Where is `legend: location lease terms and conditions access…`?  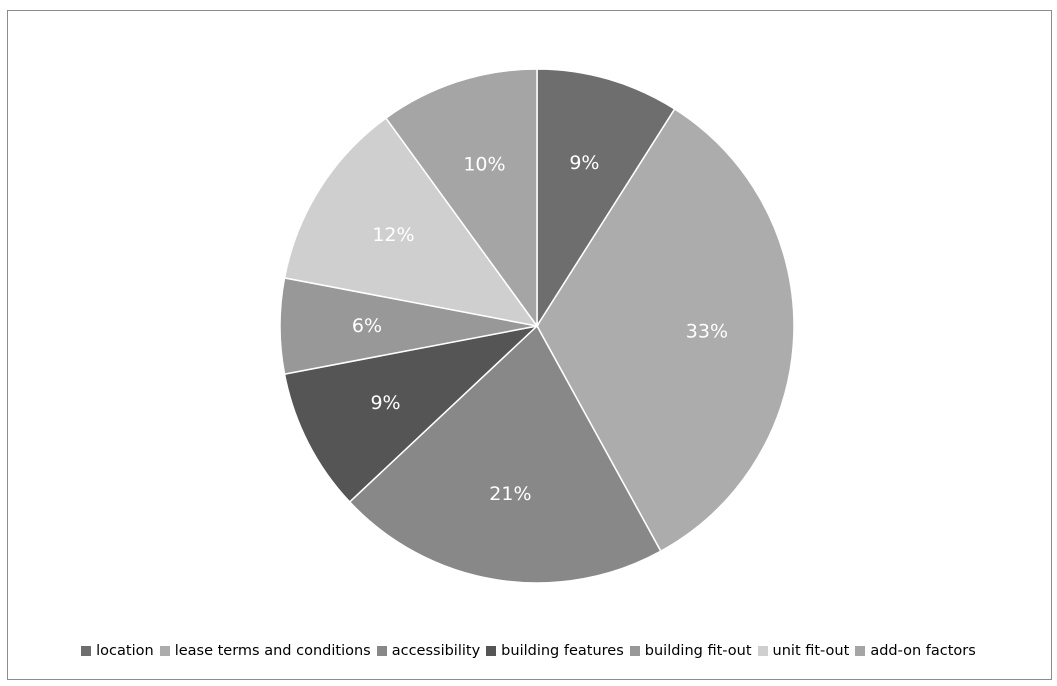
legend: location lease terms and conditions access… is located at coordinates (528, 651).